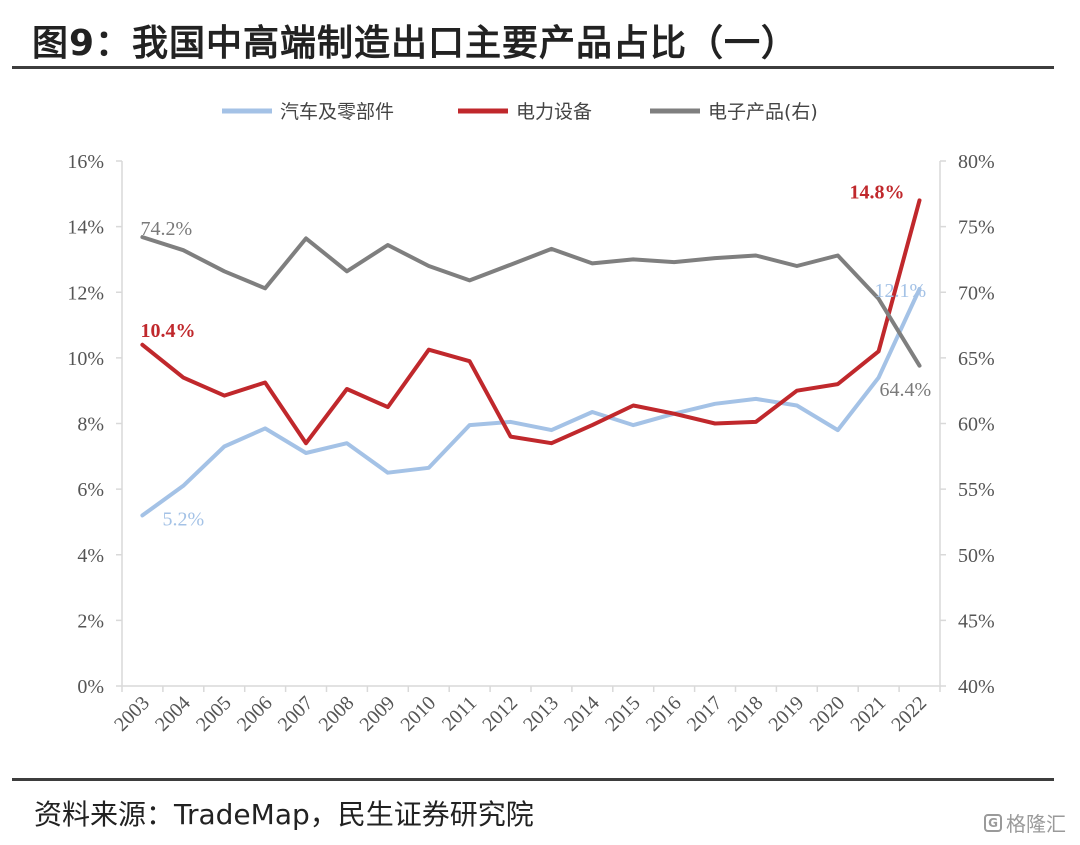 This screenshot has height=845, width=1080. I want to click on x-tick-label: 2010, so click(418, 714).